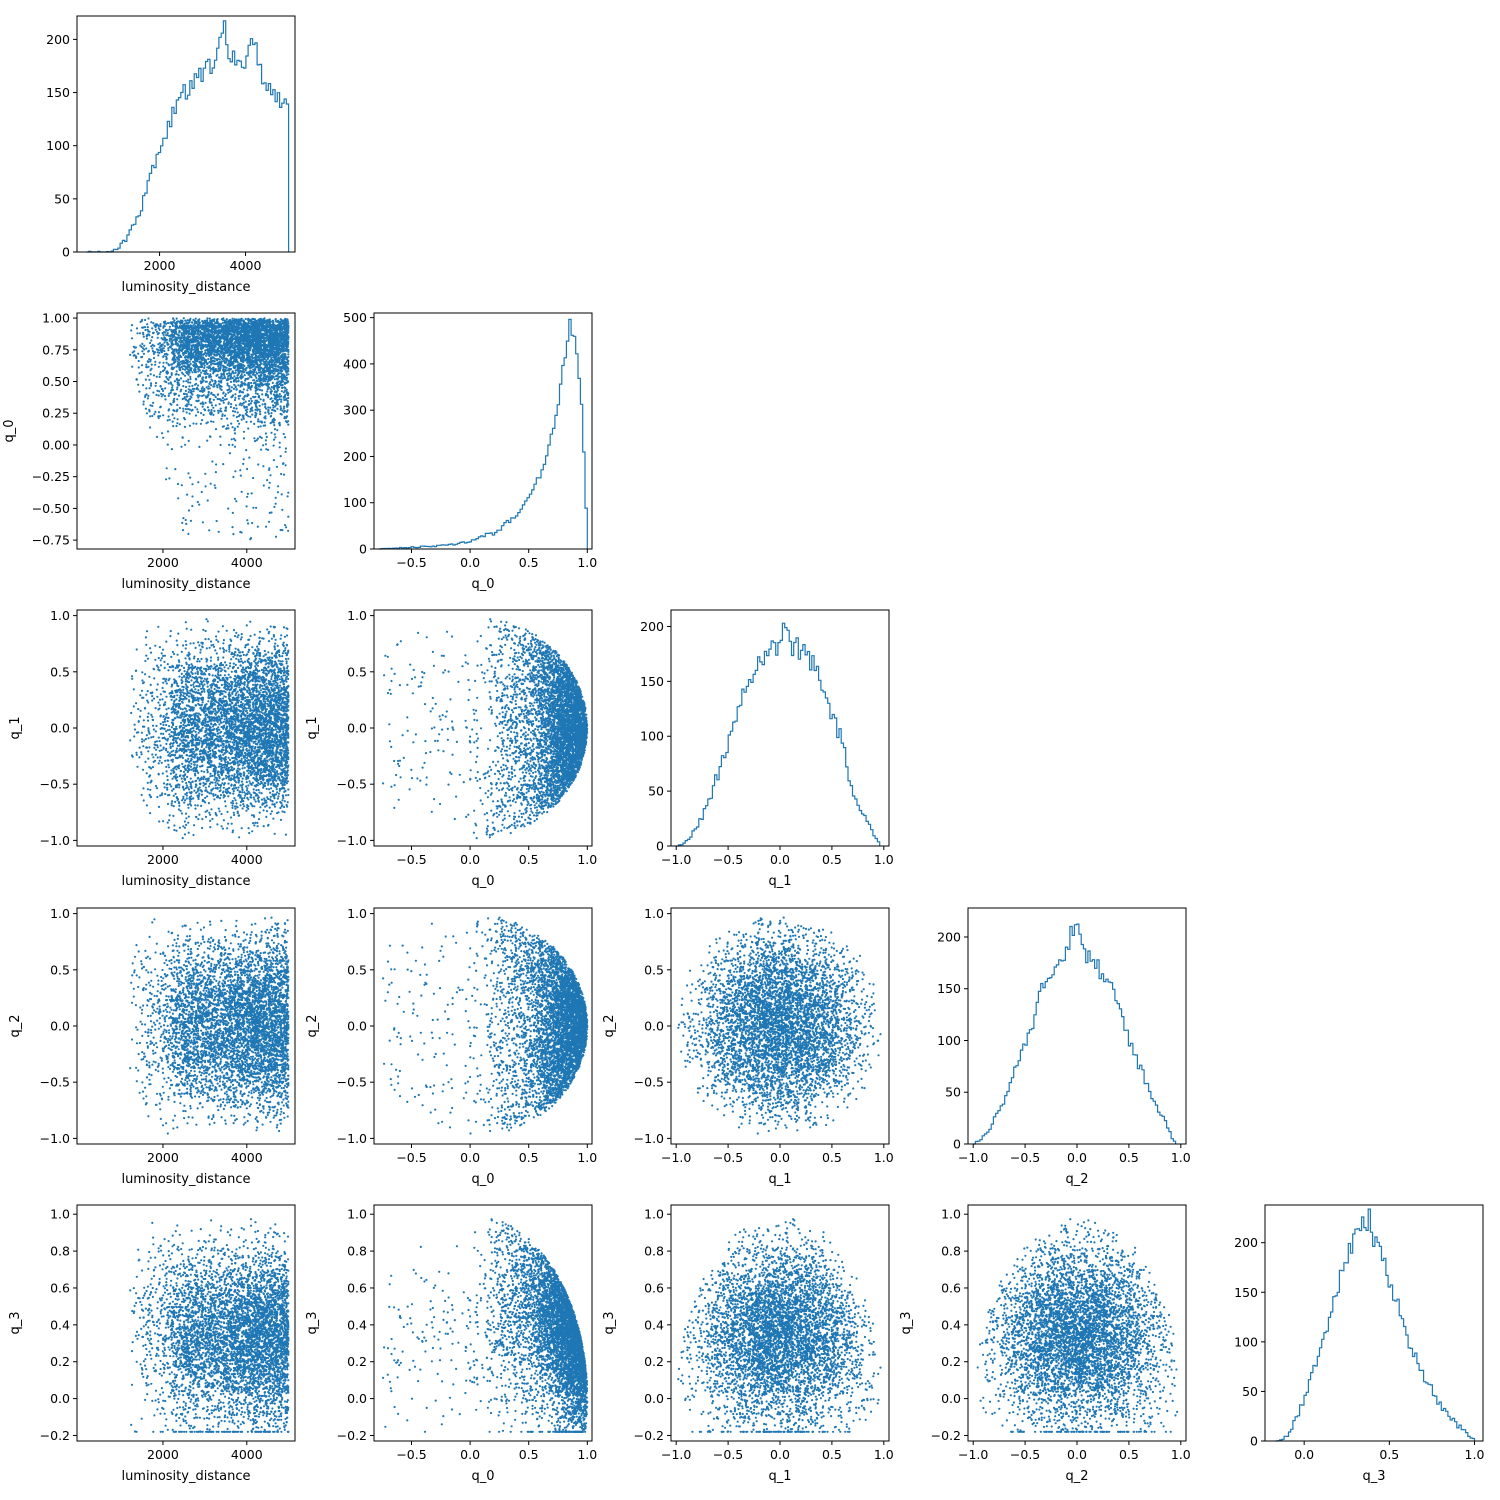 This screenshot has width=1500, height=1500. What do you see at coordinates (411, 562) in the screenshot?
I see `x-tick-label: −0.5` at bounding box center [411, 562].